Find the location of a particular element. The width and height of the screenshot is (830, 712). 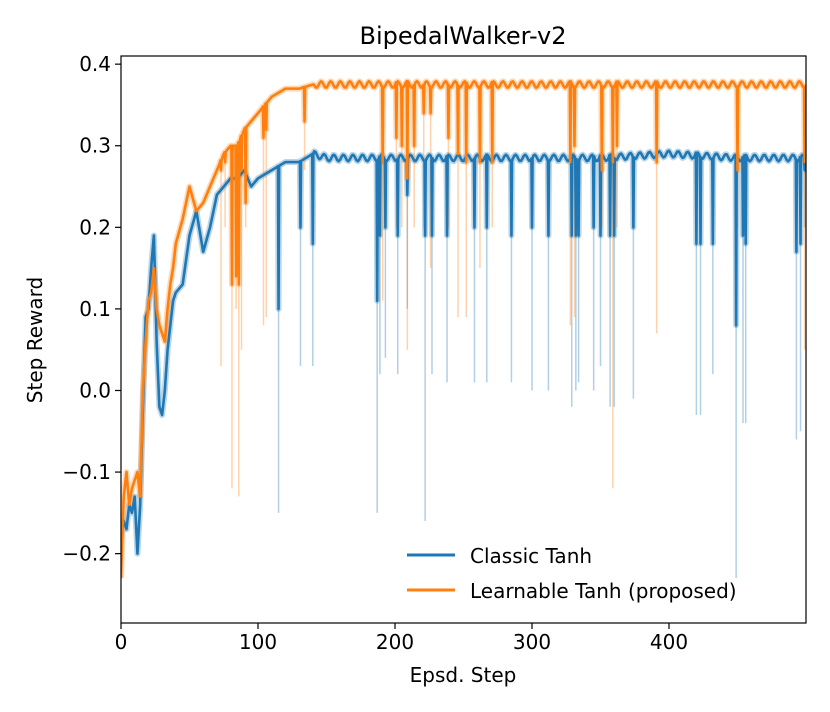

y-tick-label: −0.1 is located at coordinates (86, 472).